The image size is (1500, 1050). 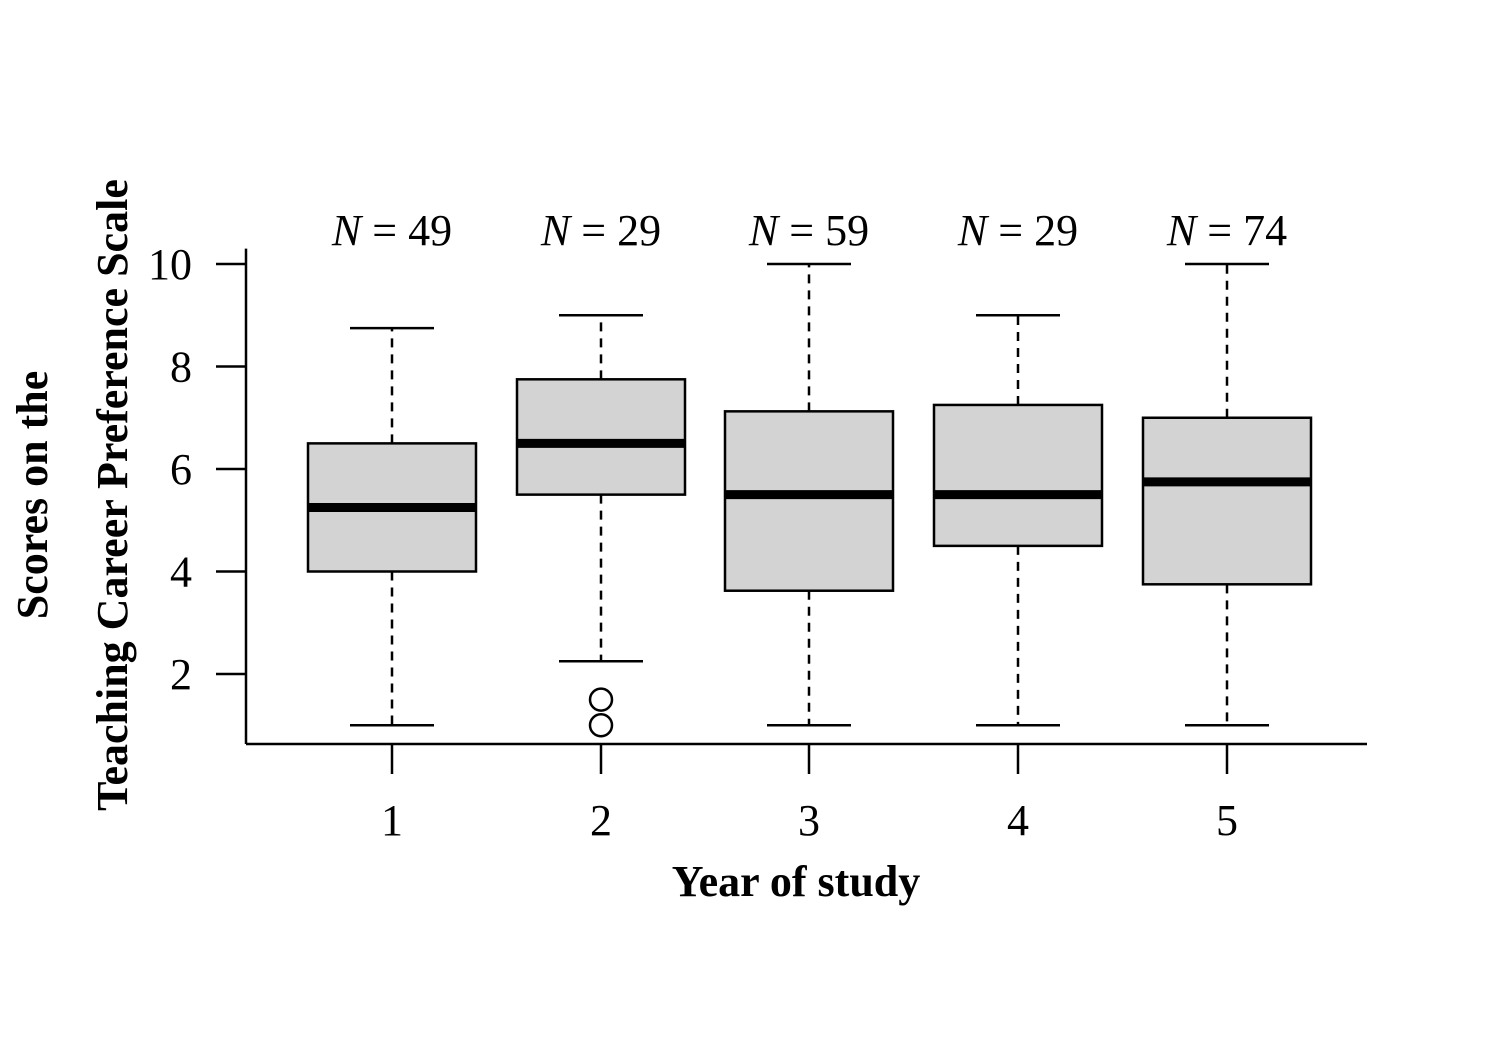 I want to click on y-tick-label-4: 4, so click(x=181, y=572).